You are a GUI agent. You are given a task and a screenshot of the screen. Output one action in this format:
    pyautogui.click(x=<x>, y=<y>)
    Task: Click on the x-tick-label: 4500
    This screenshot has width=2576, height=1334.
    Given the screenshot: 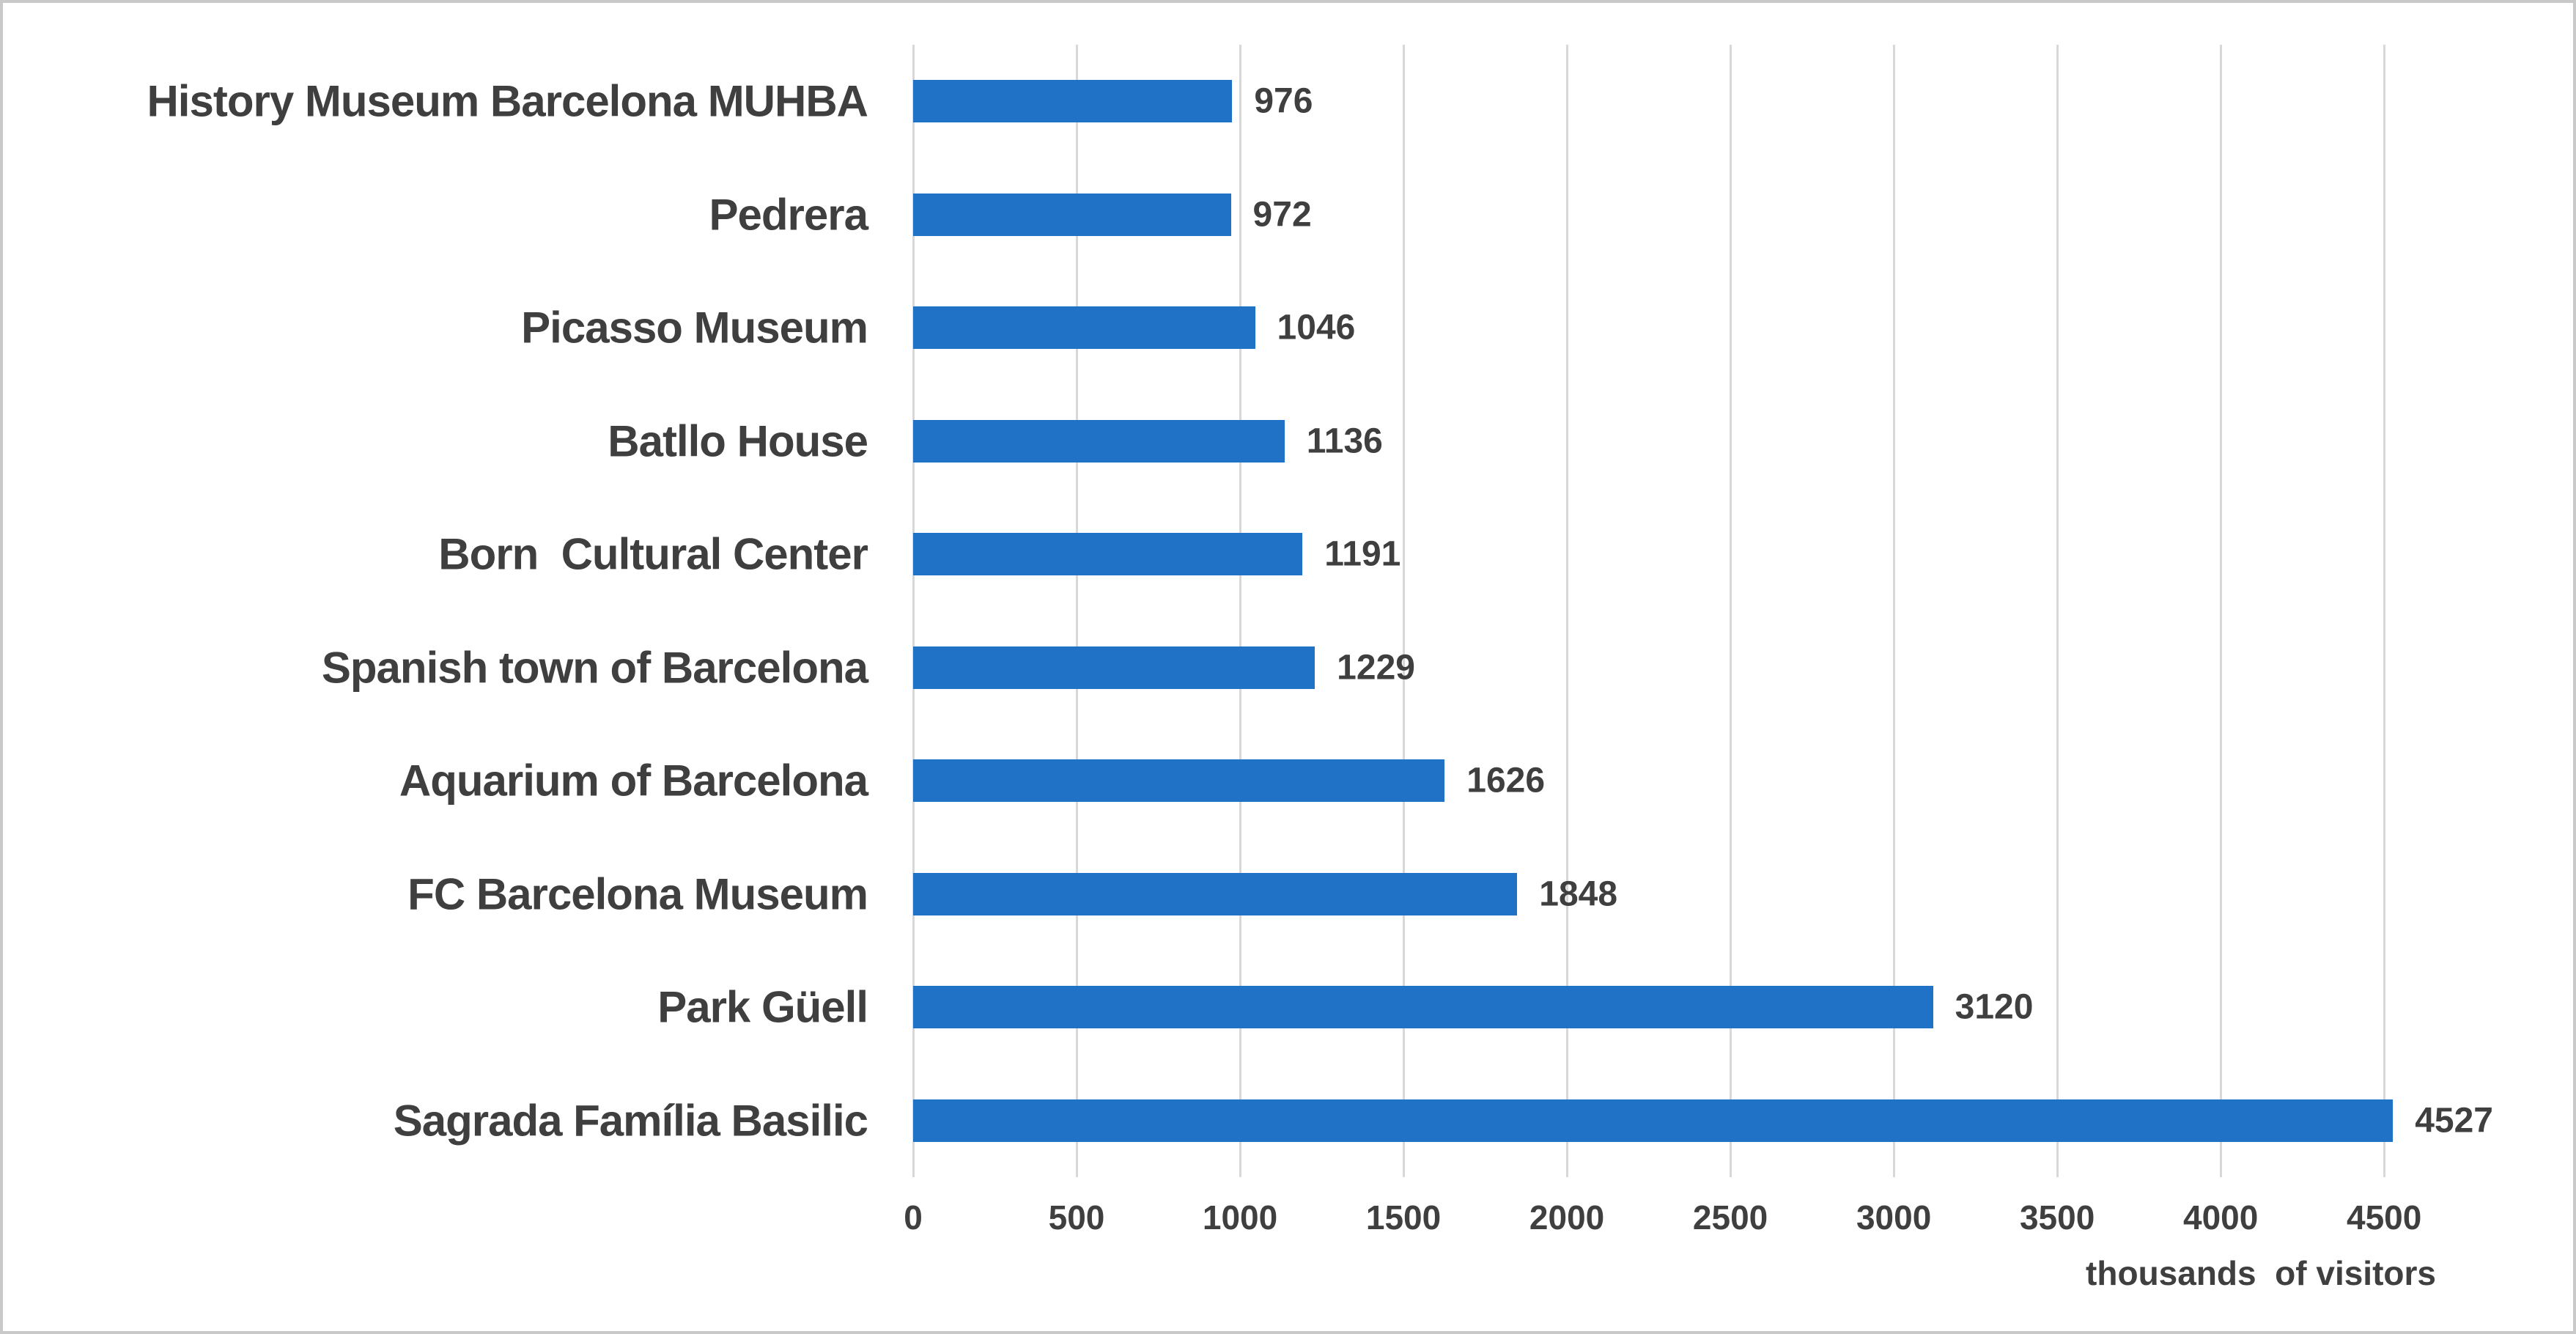 What is the action you would take?
    pyautogui.click(x=2384, y=1217)
    